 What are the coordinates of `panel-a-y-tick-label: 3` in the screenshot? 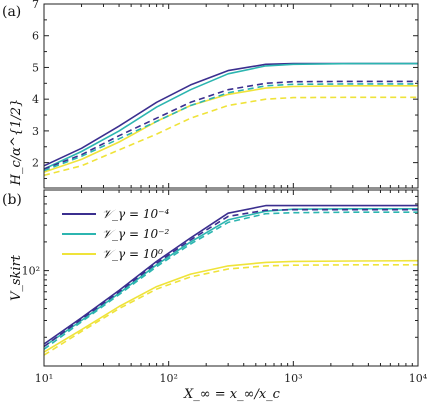 It's located at (35, 131).